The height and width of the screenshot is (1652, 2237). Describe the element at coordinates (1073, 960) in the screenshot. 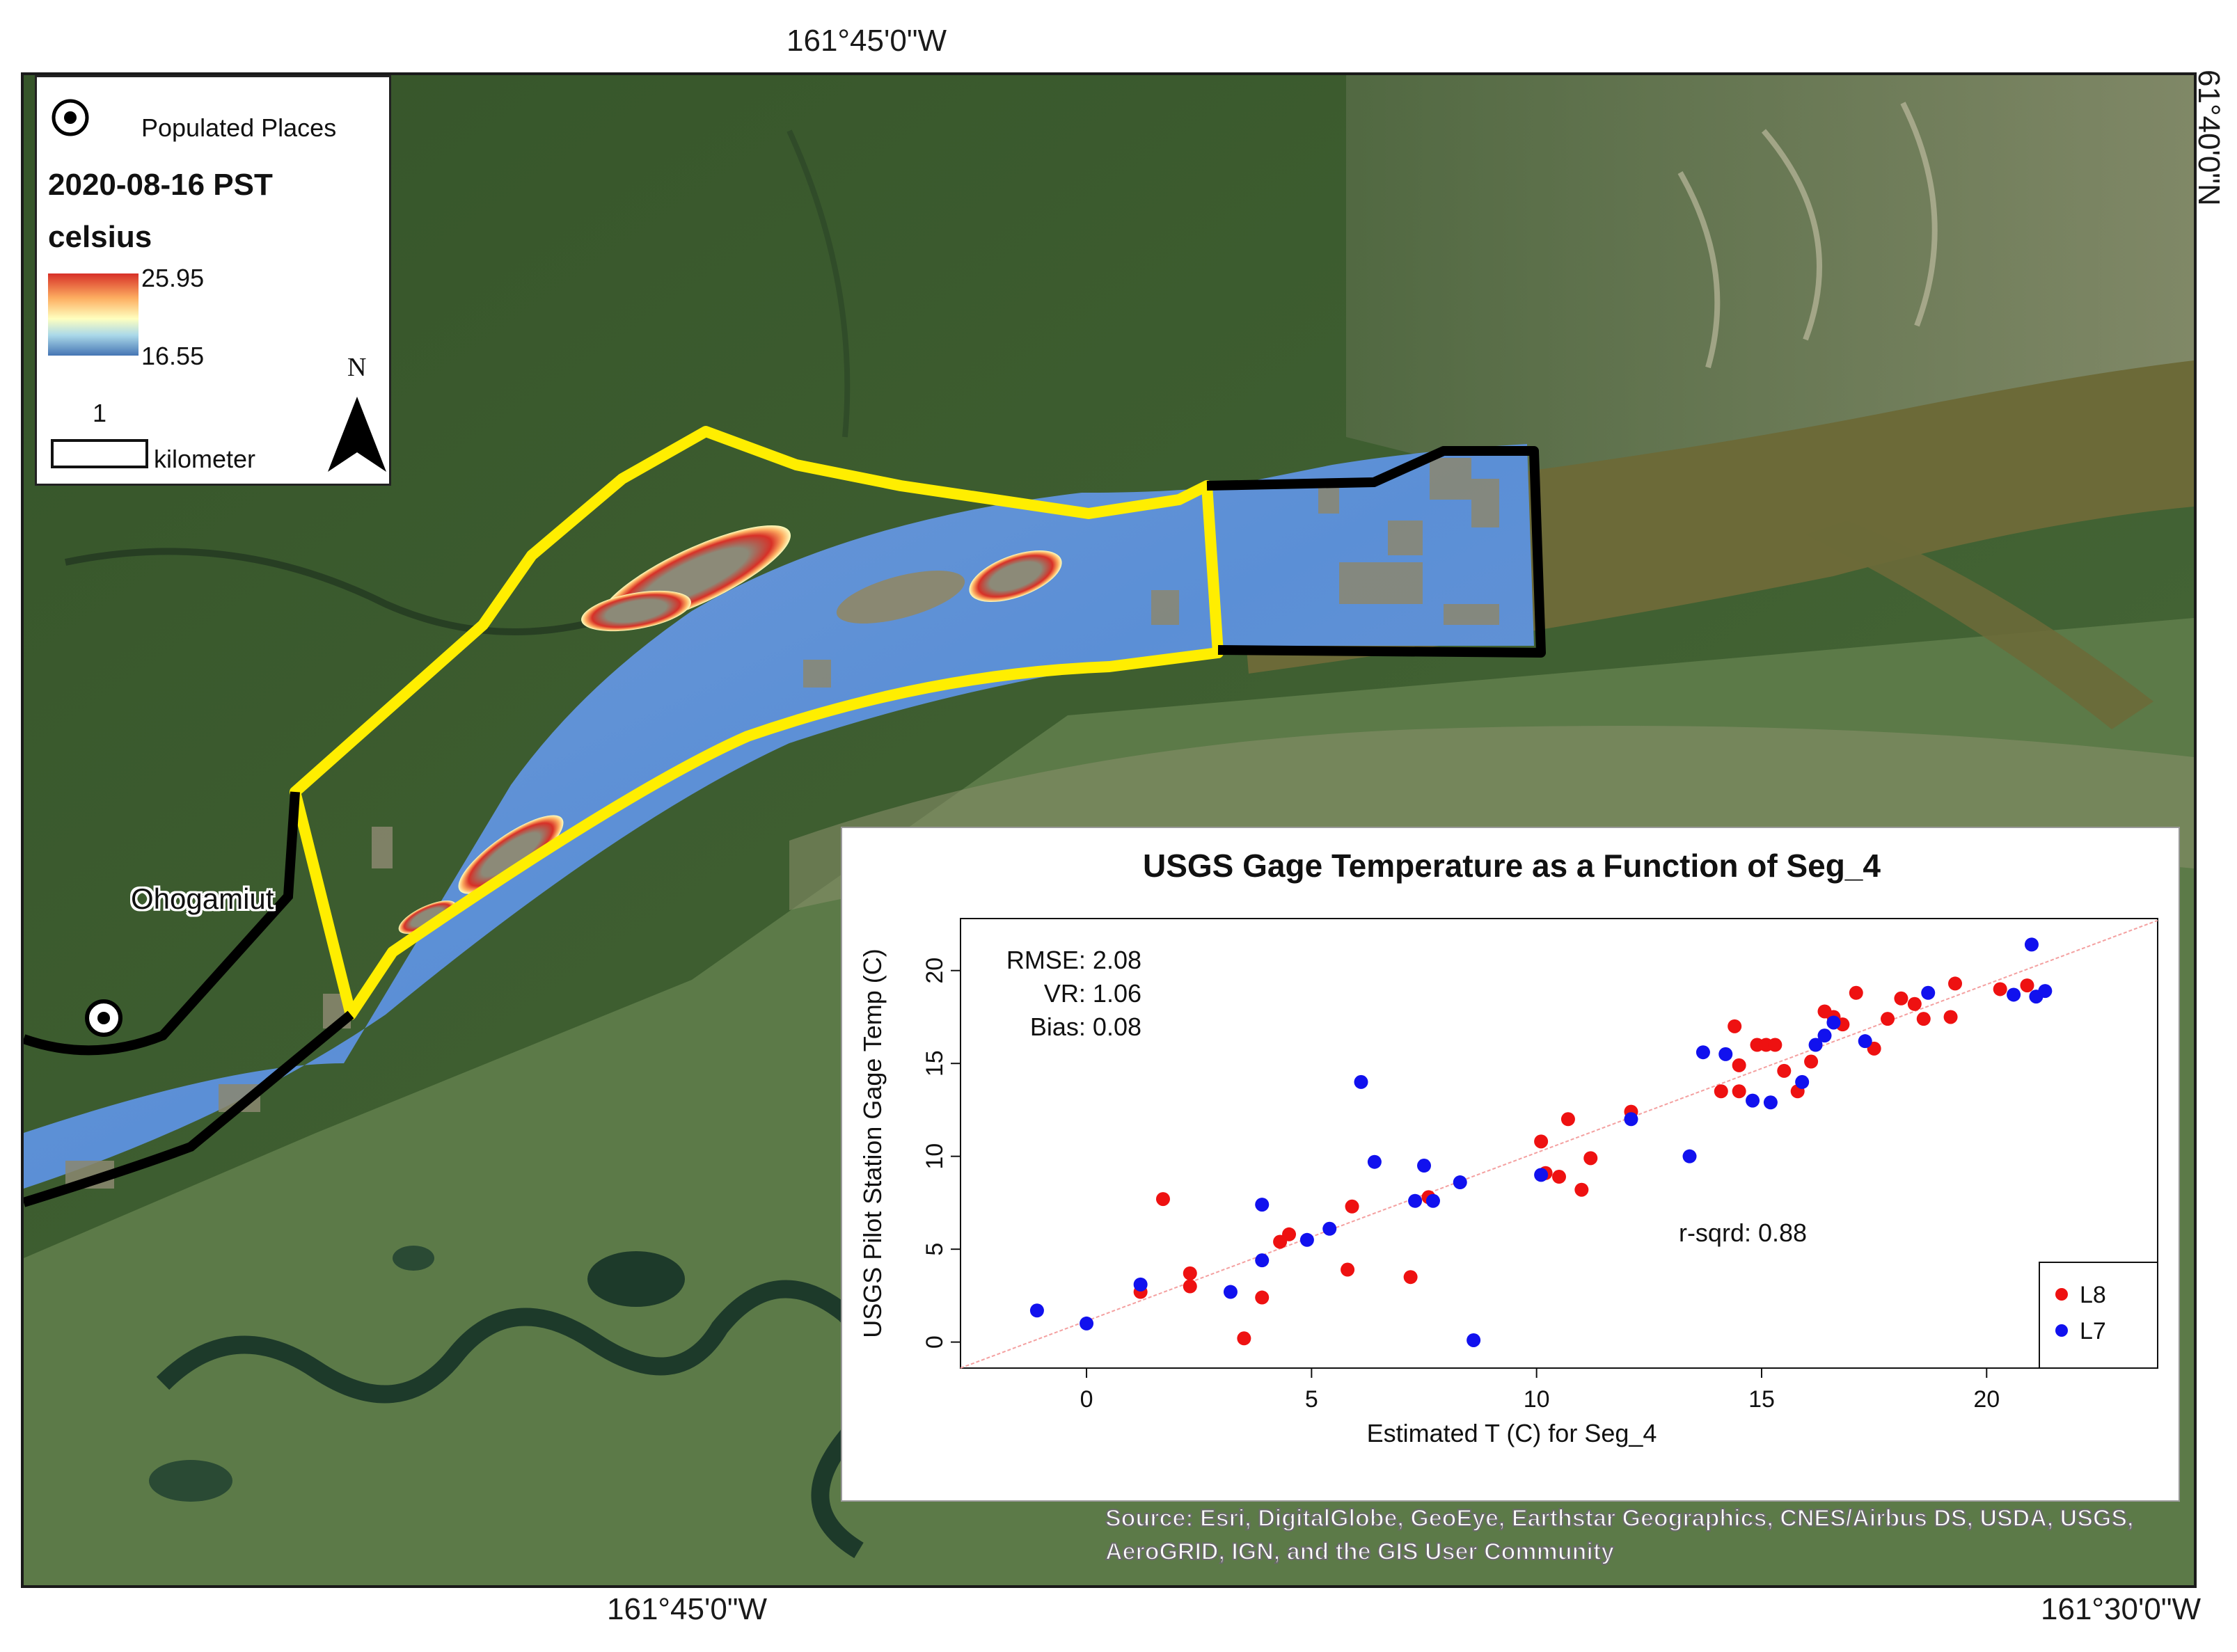

I see `stat-rmse: RMSE: 2.08` at that location.